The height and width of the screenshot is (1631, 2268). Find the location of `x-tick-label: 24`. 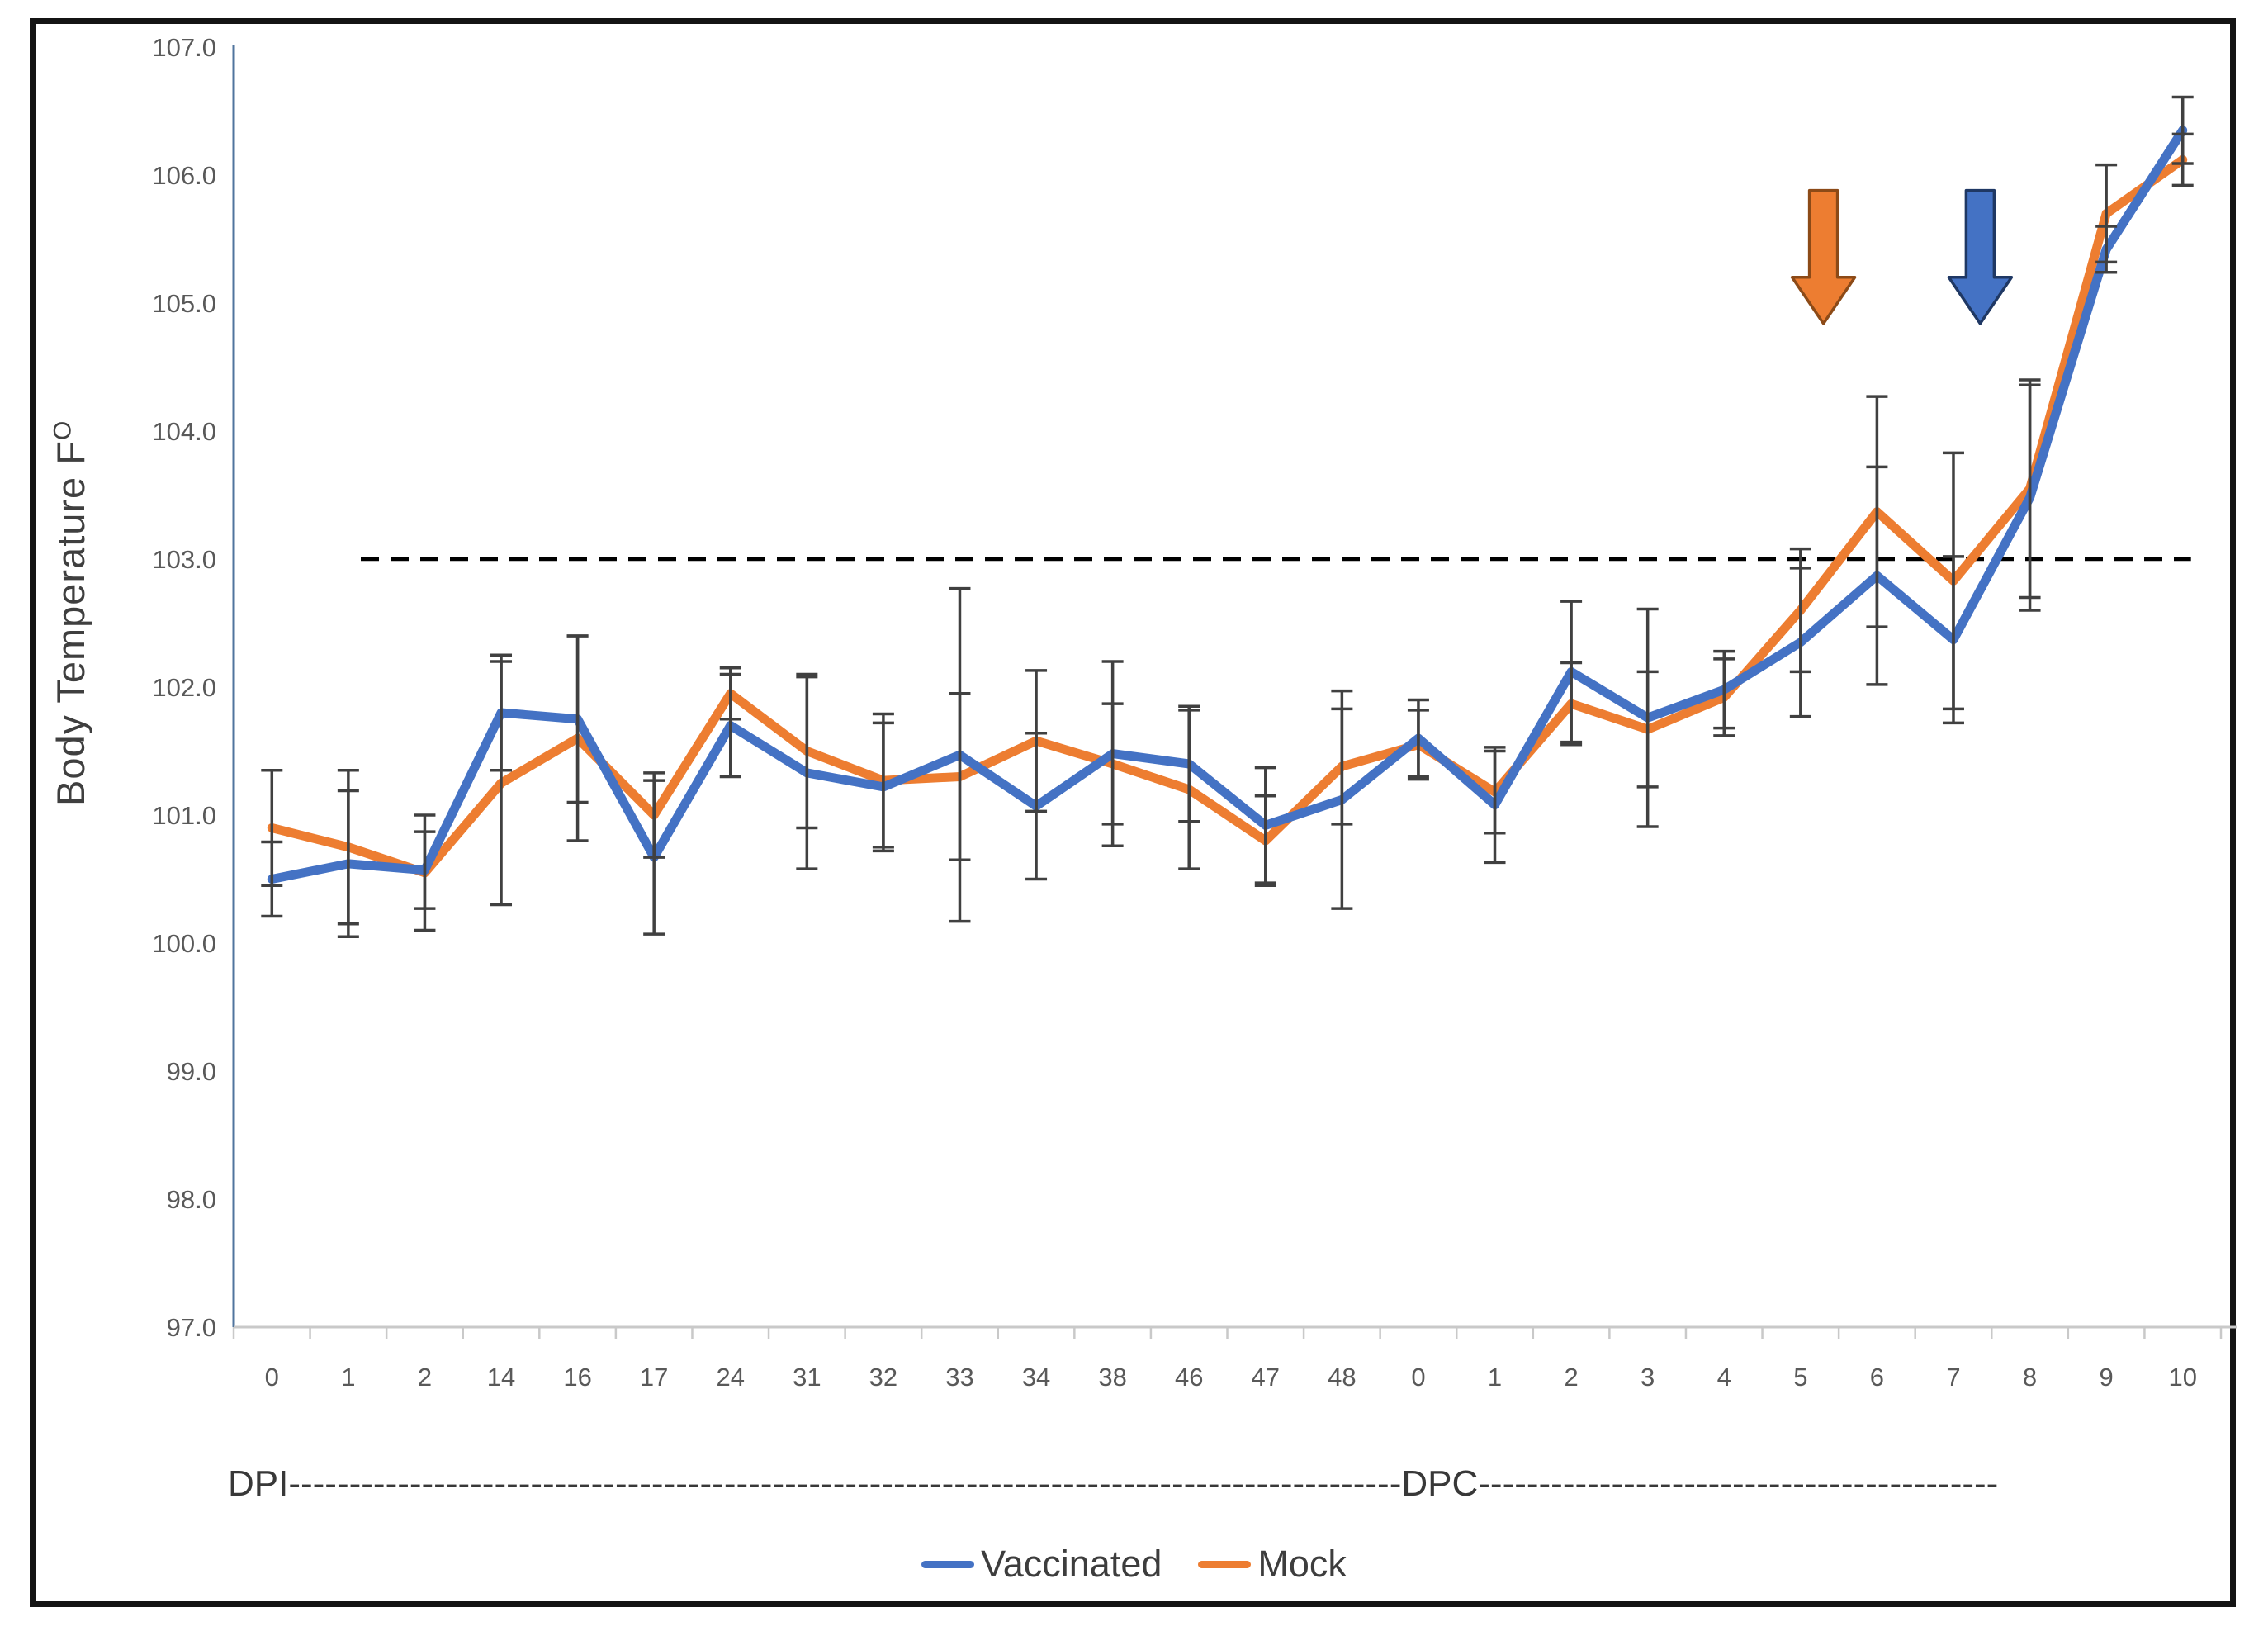

x-tick-label: 24 is located at coordinates (731, 1378).